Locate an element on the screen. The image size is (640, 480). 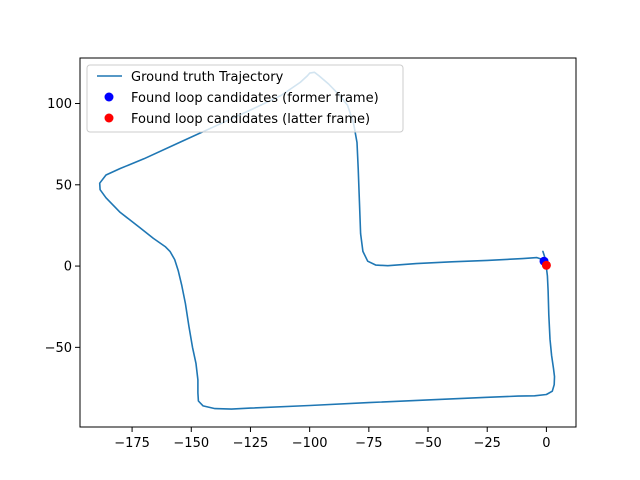
x-tick-label: −75 is located at coordinates (368, 443).